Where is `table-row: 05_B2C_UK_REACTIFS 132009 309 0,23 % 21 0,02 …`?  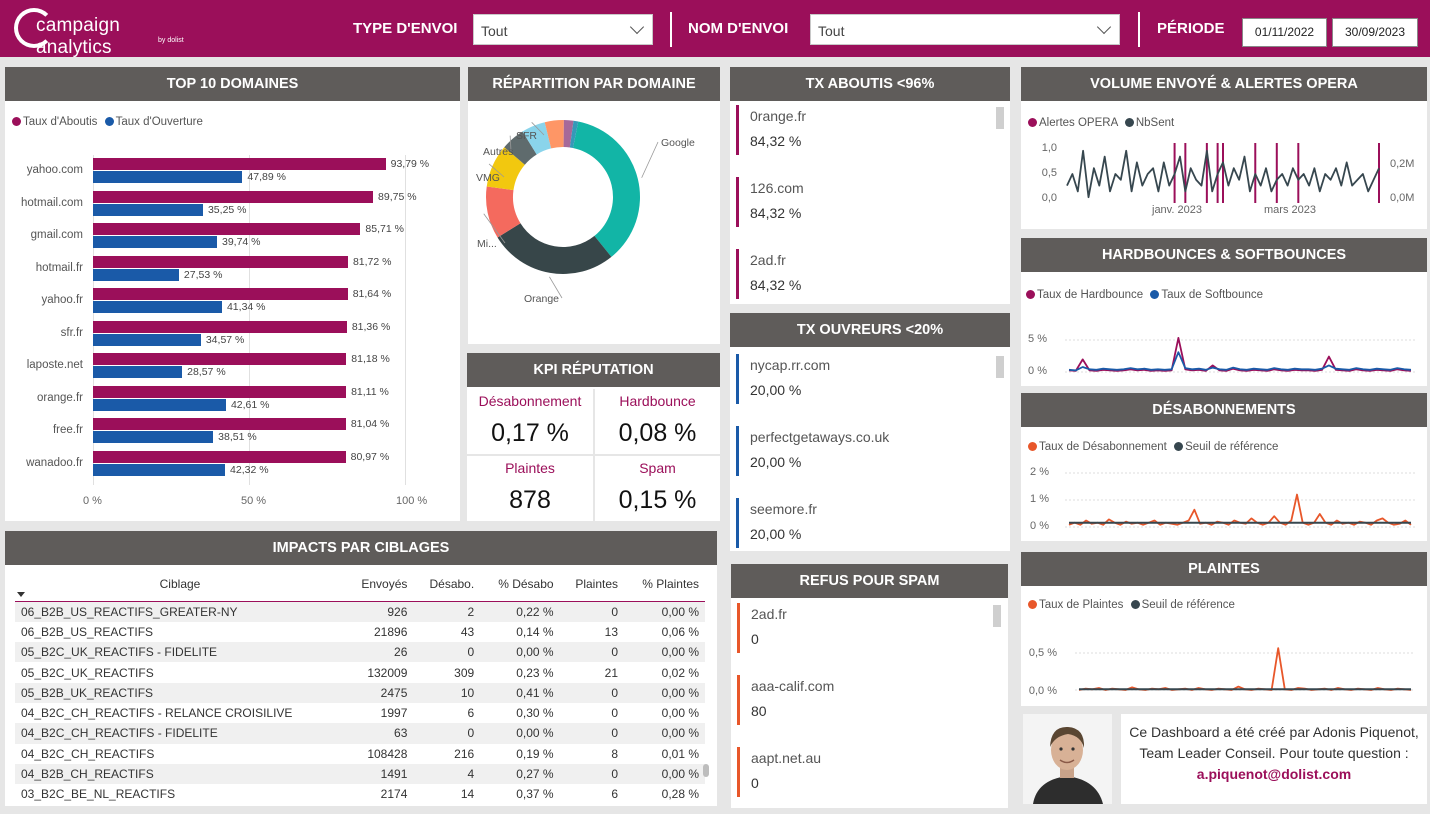 table-row: 05_B2C_UK_REACTIFS 132009 309 0,23 % 21 0,02 … is located at coordinates (360, 672).